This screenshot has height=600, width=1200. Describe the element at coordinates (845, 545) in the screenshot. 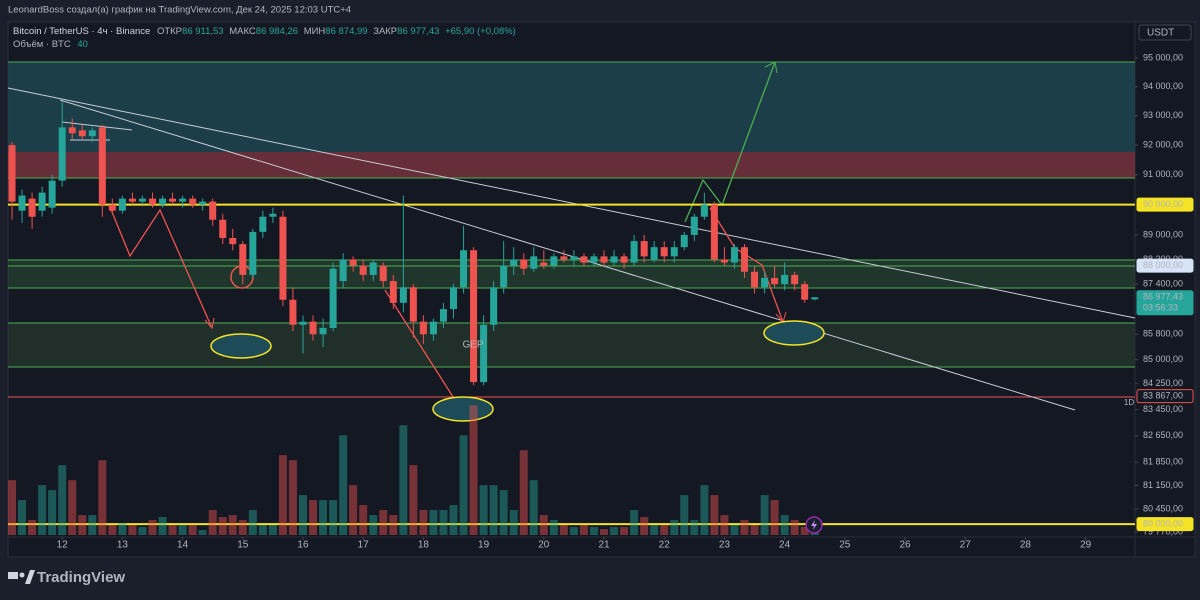

I see `x-tick-label: 25` at that location.